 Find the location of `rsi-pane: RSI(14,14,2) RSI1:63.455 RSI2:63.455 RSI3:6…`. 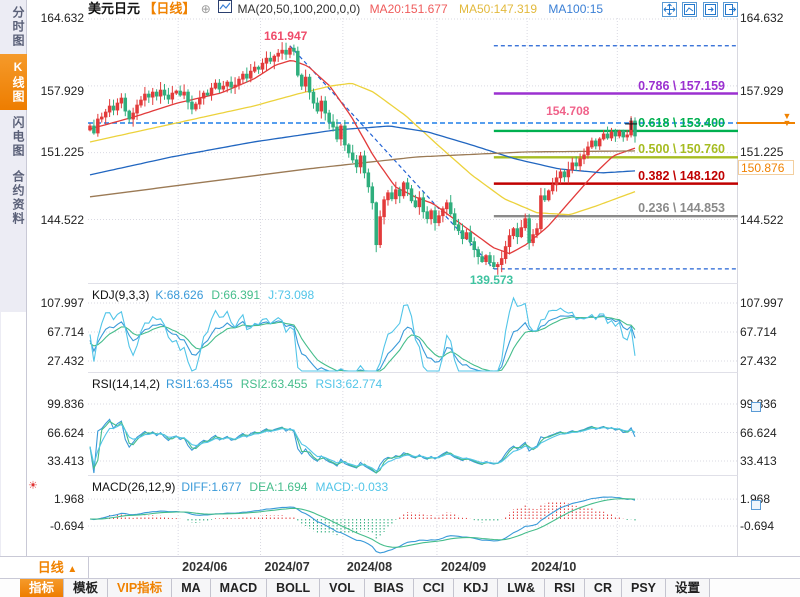

rsi-pane: RSI(14,14,2) RSI1:63.455 RSI2:63.455 RSI3:6… is located at coordinates (413, 424).